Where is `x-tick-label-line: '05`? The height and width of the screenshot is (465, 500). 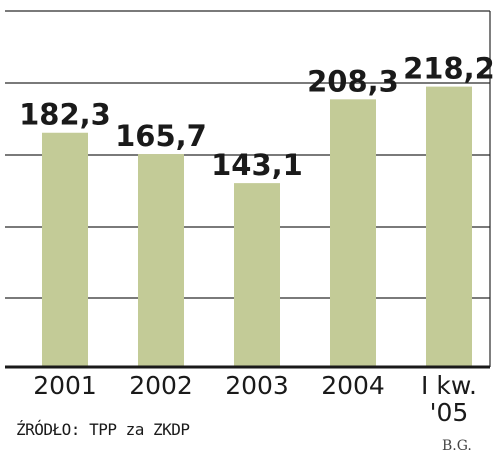 x-tick-label-line: '05 is located at coordinates (449, 412).